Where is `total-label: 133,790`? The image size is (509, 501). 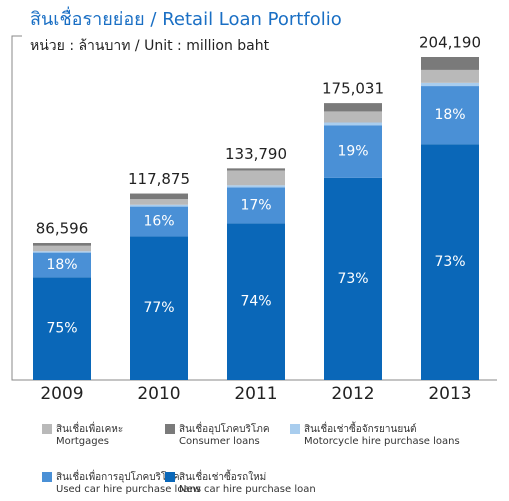 total-label: 133,790 is located at coordinates (256, 154).